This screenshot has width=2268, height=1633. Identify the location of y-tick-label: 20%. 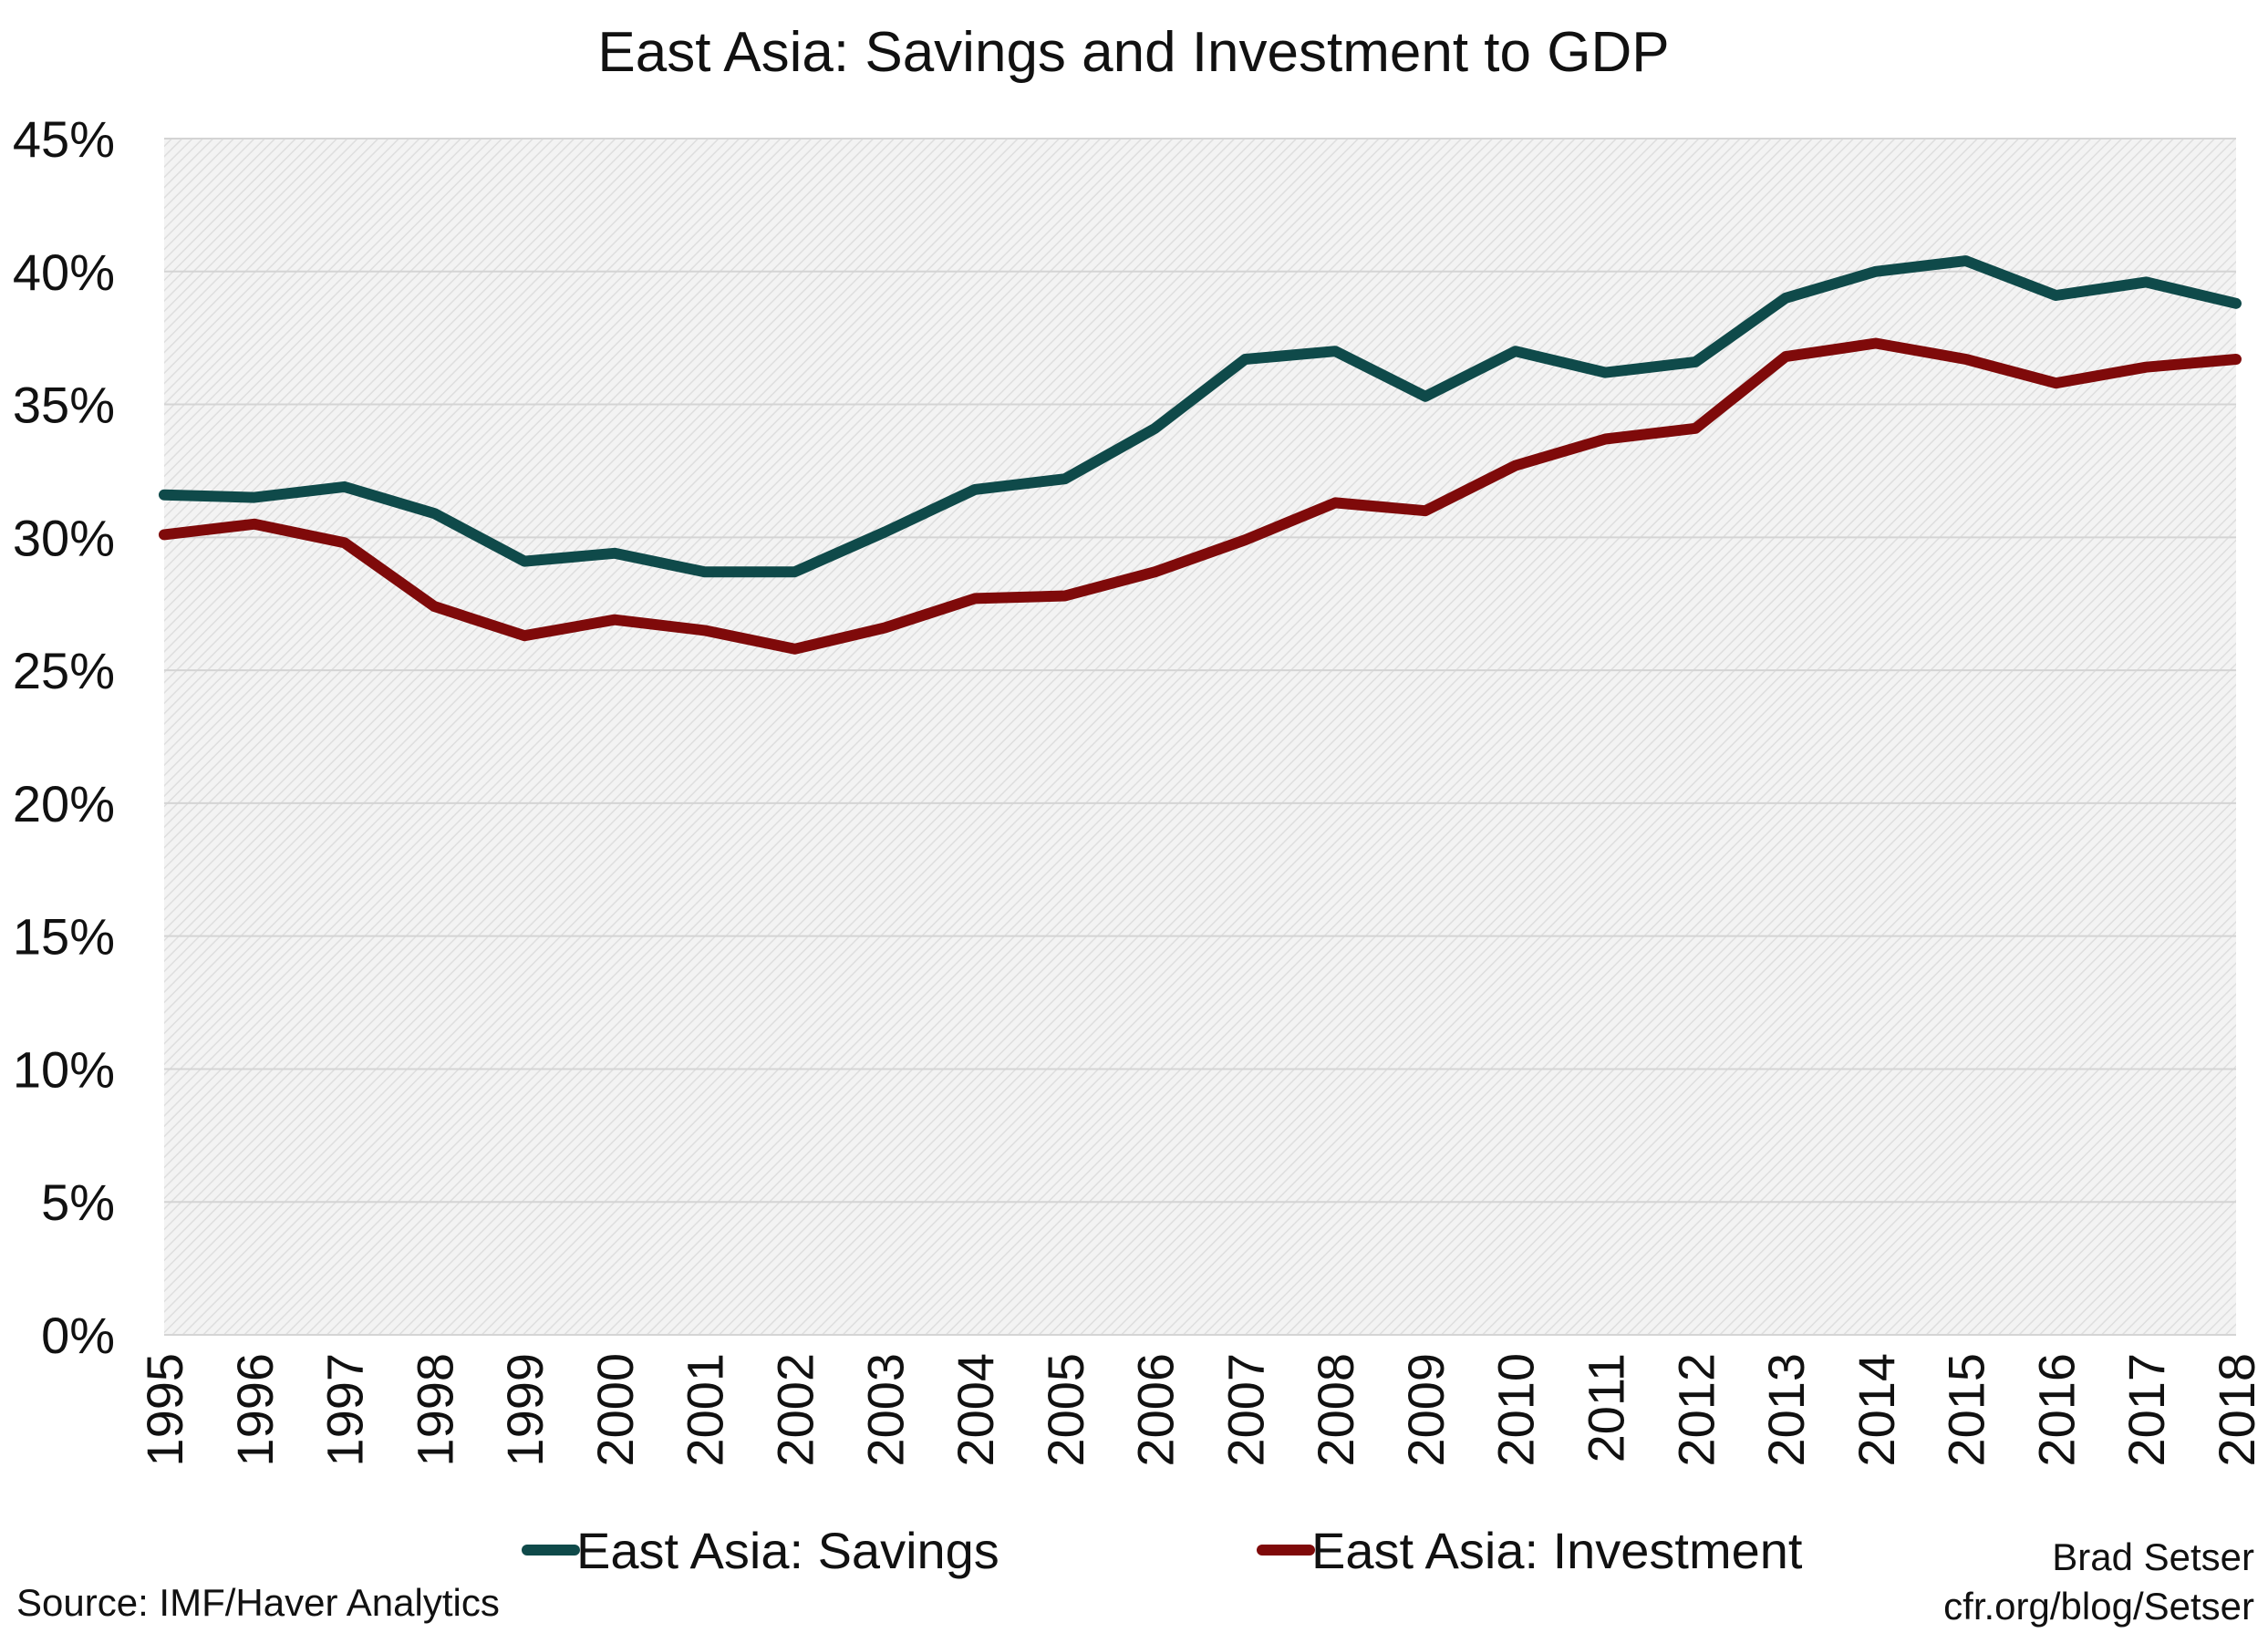
(64, 803).